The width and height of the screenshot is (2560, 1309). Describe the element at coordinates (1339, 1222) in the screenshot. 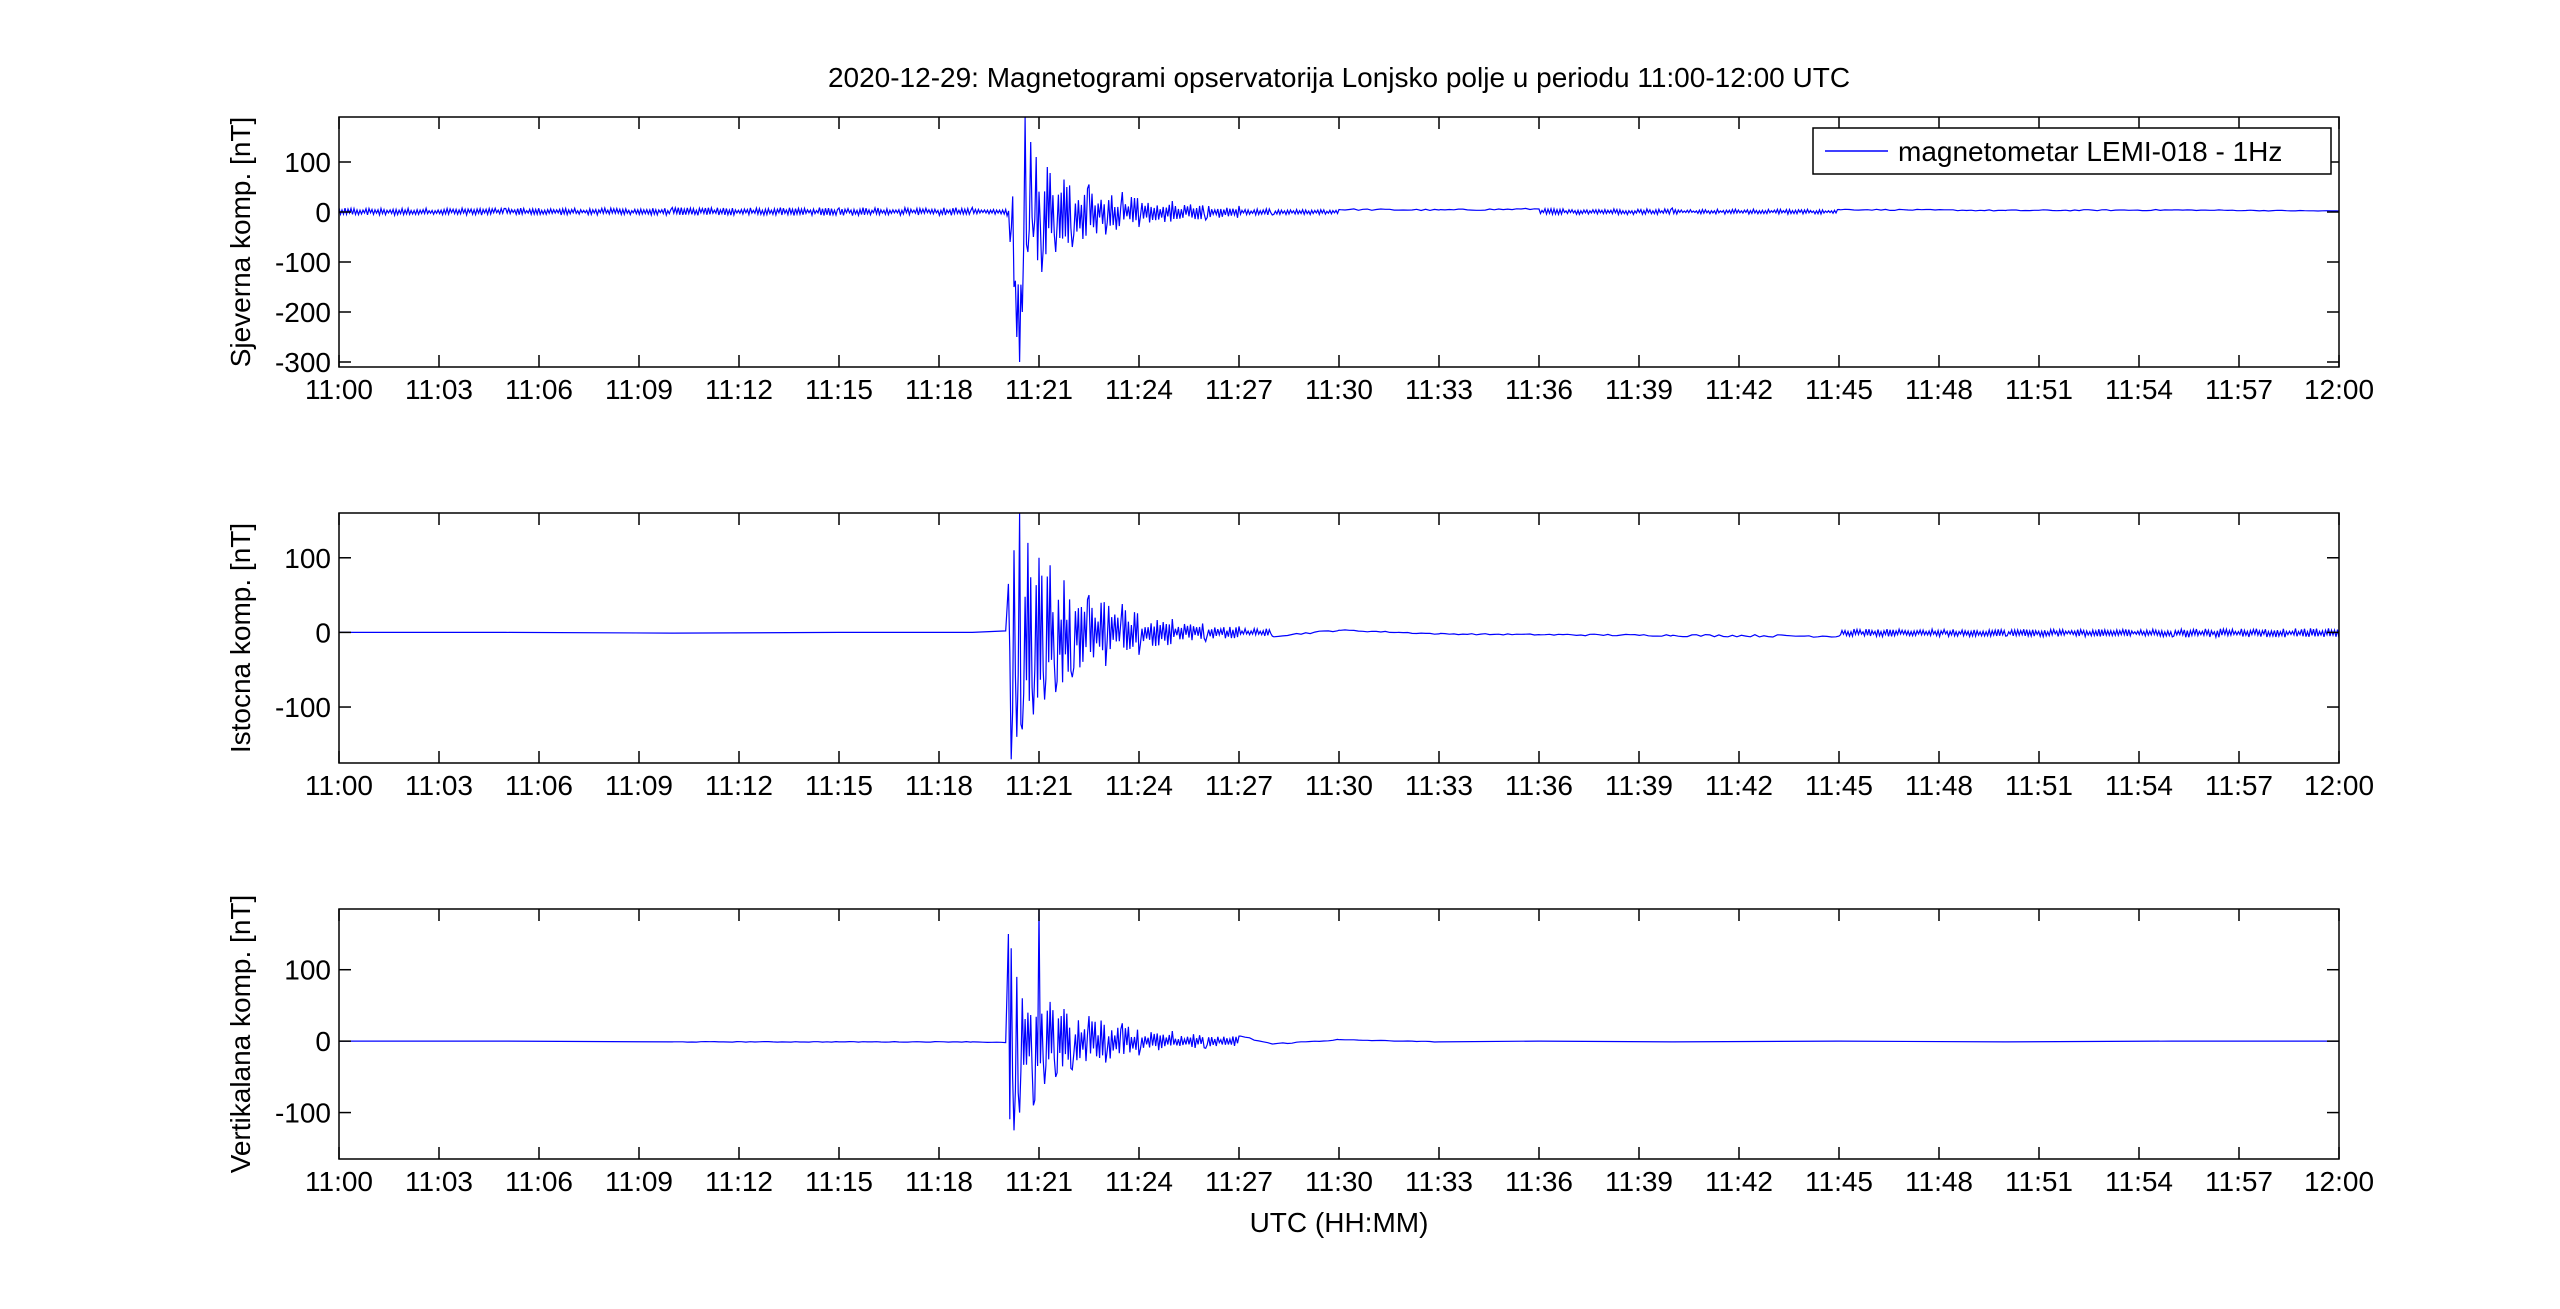

I see `x-axis-label: UTC (HH:MM)` at that location.